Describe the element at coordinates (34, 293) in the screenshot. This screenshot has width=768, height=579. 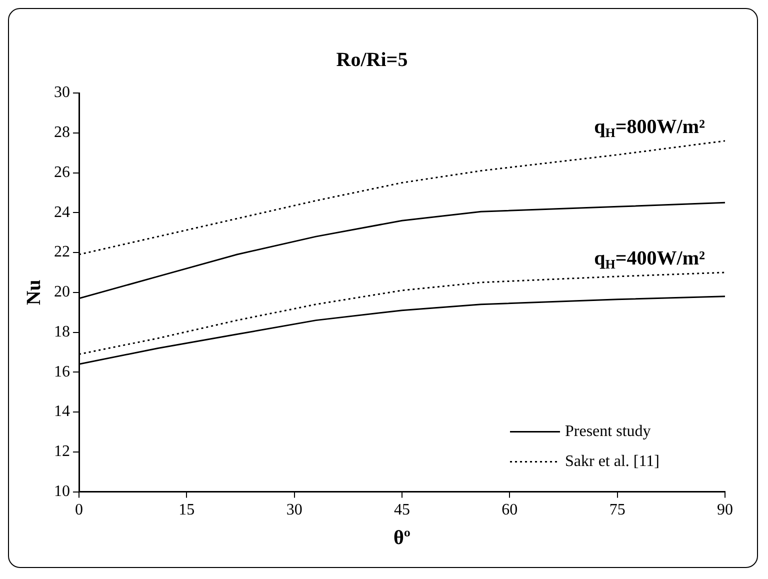
I see `y-axis-title: Nu` at that location.